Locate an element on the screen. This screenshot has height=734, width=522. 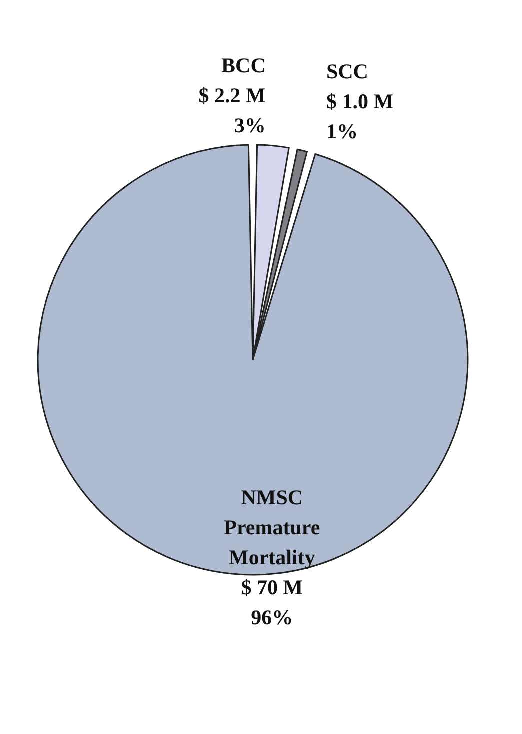
slice-label: SCC is located at coordinates (347, 72).